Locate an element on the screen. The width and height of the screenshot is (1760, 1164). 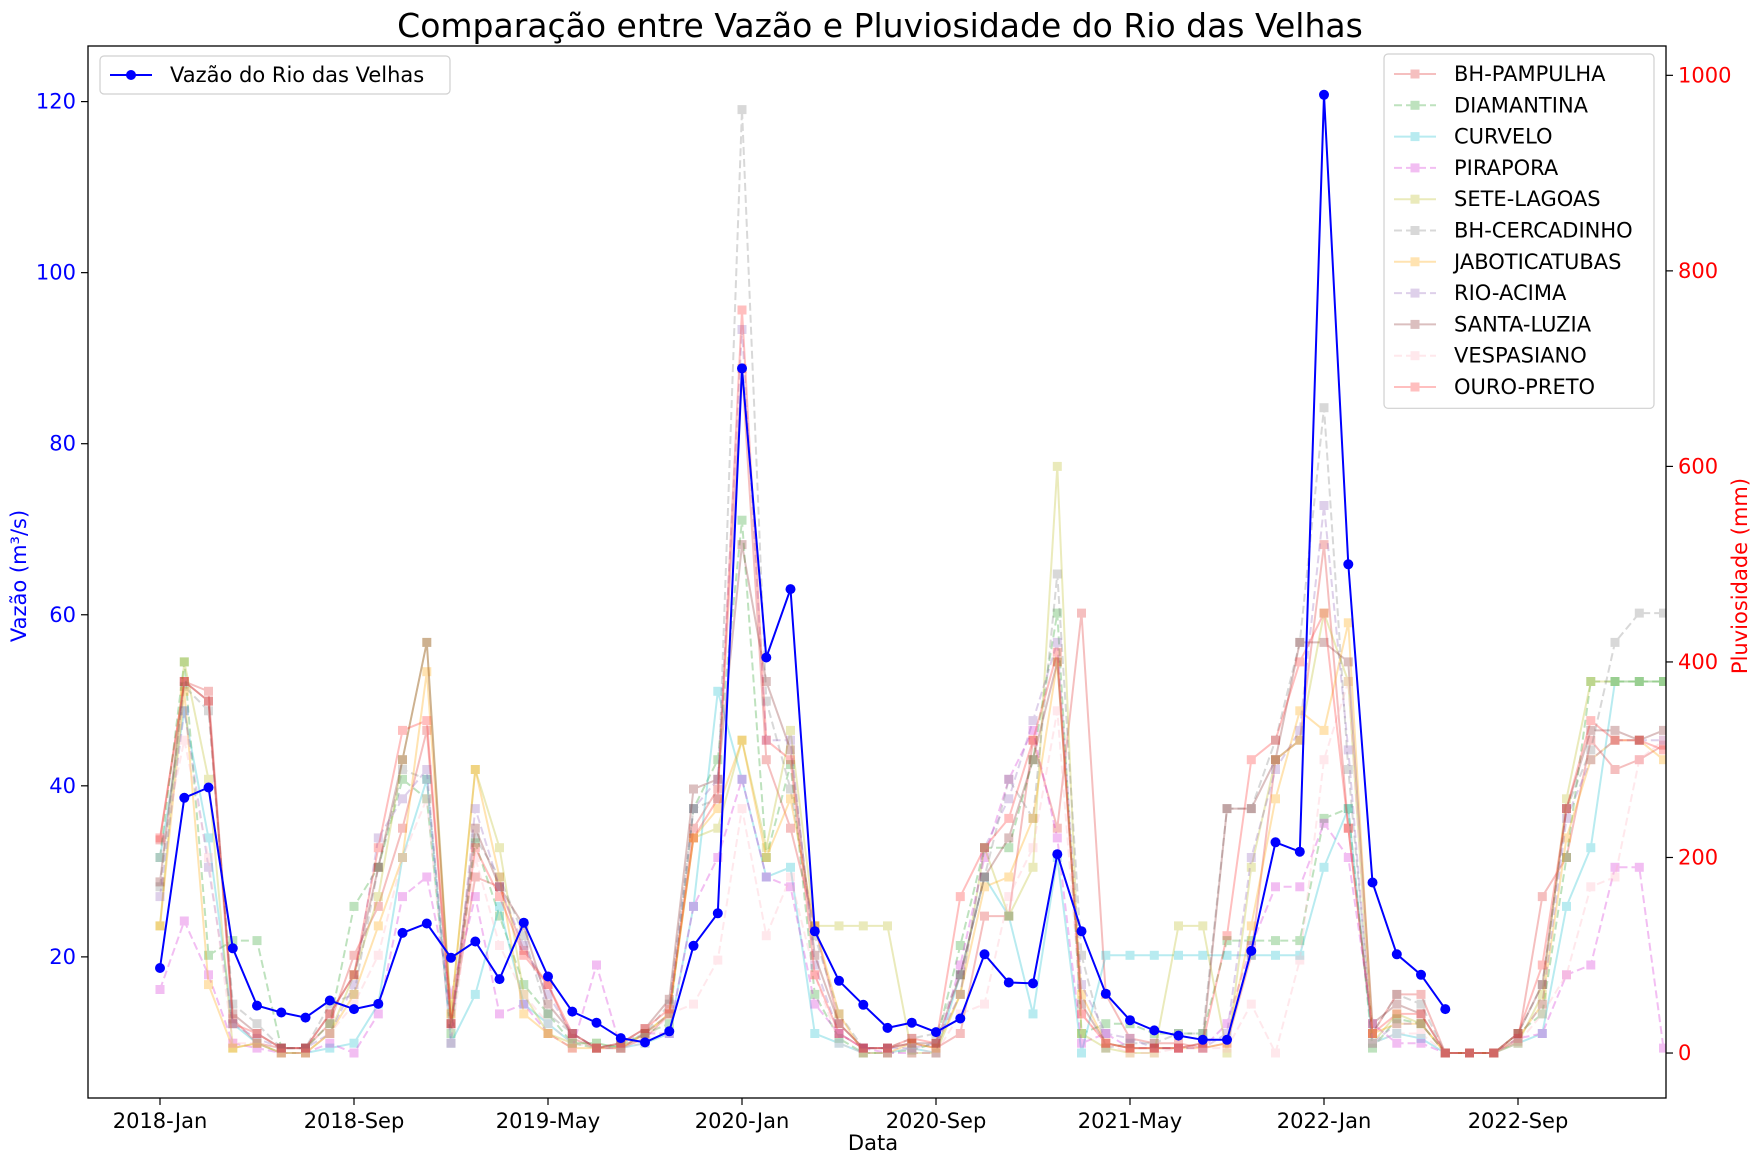
legend-label: OURO-PRETO is located at coordinates (1524, 387).